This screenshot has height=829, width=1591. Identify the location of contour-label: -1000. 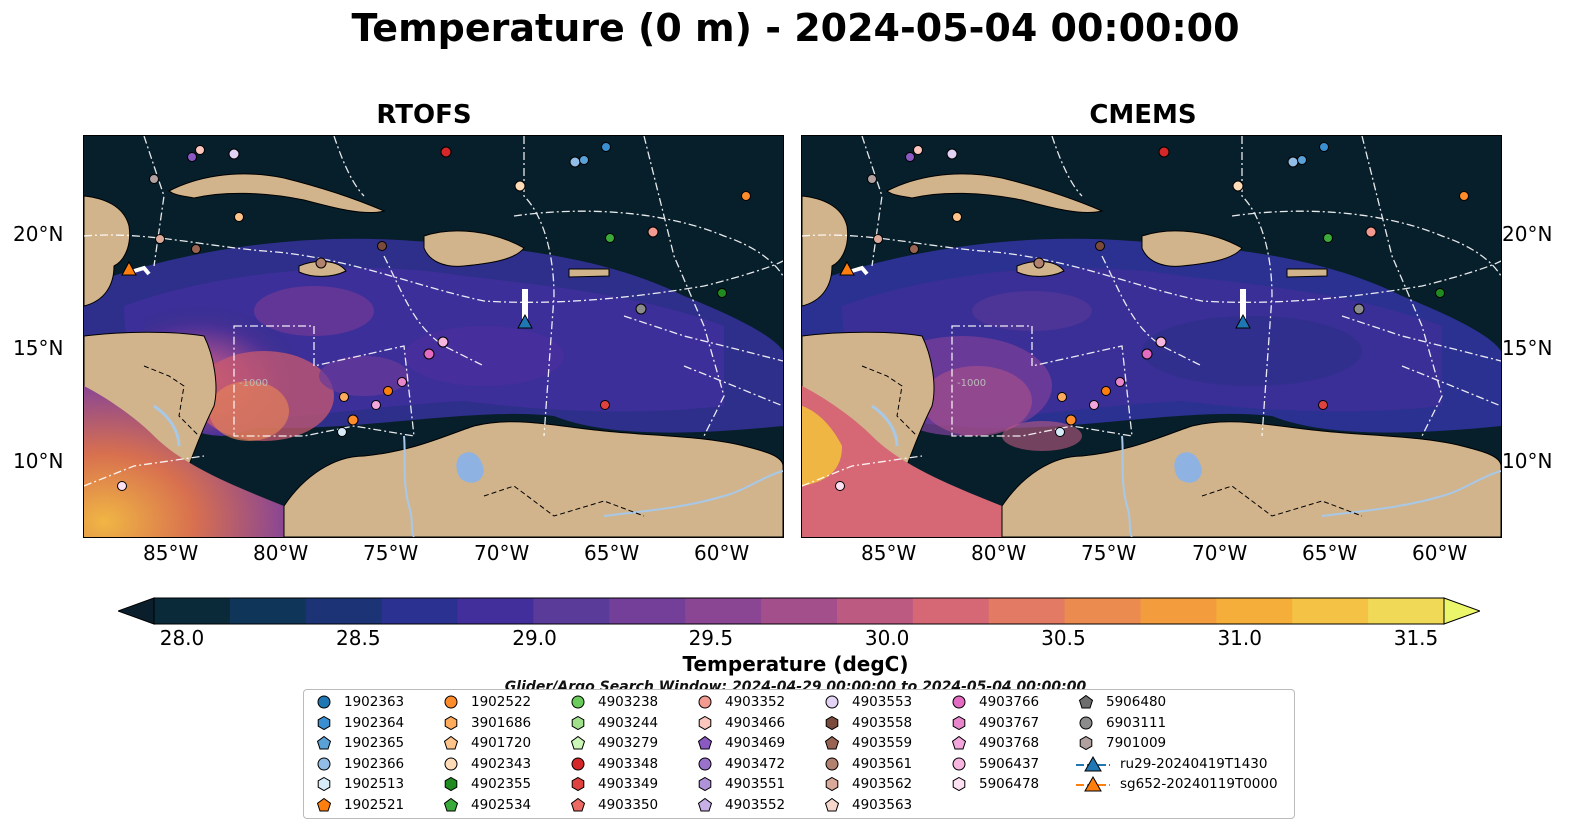
(253, 383).